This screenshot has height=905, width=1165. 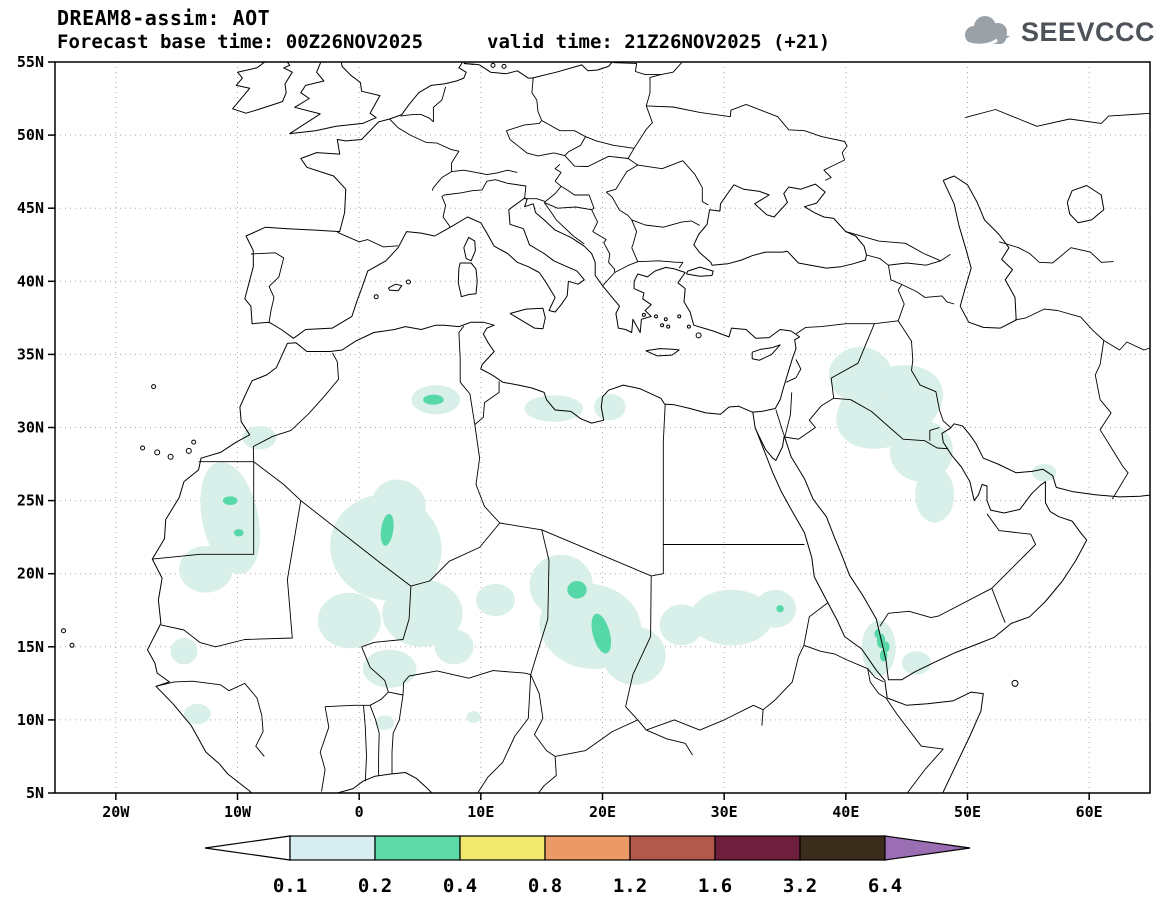 What do you see at coordinates (290, 886) in the screenshot?
I see `colorbar-label: 0.1` at bounding box center [290, 886].